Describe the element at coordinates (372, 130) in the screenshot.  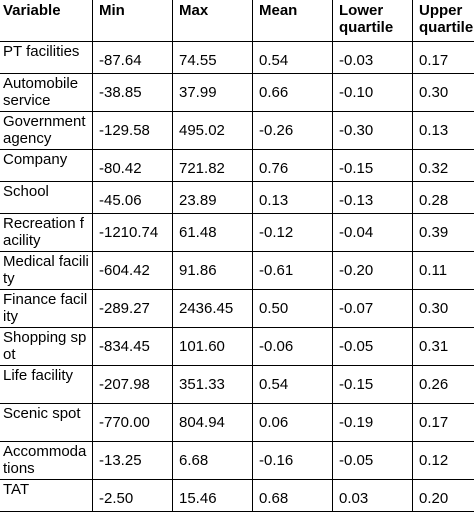
I see `cell-lower-quartile: -0.30` at that location.